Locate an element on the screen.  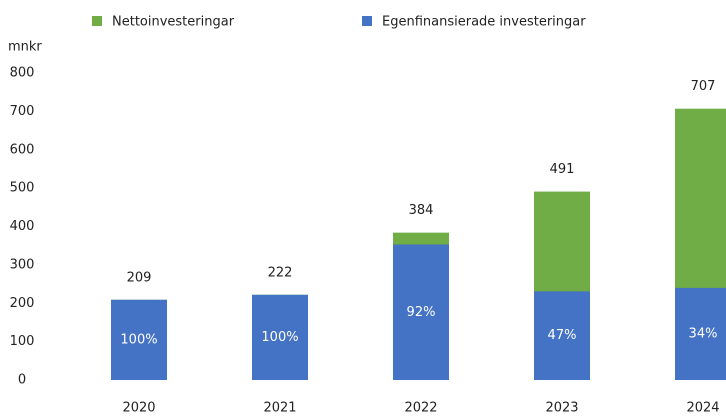
y-tick-label: 600 is located at coordinates (22, 149).